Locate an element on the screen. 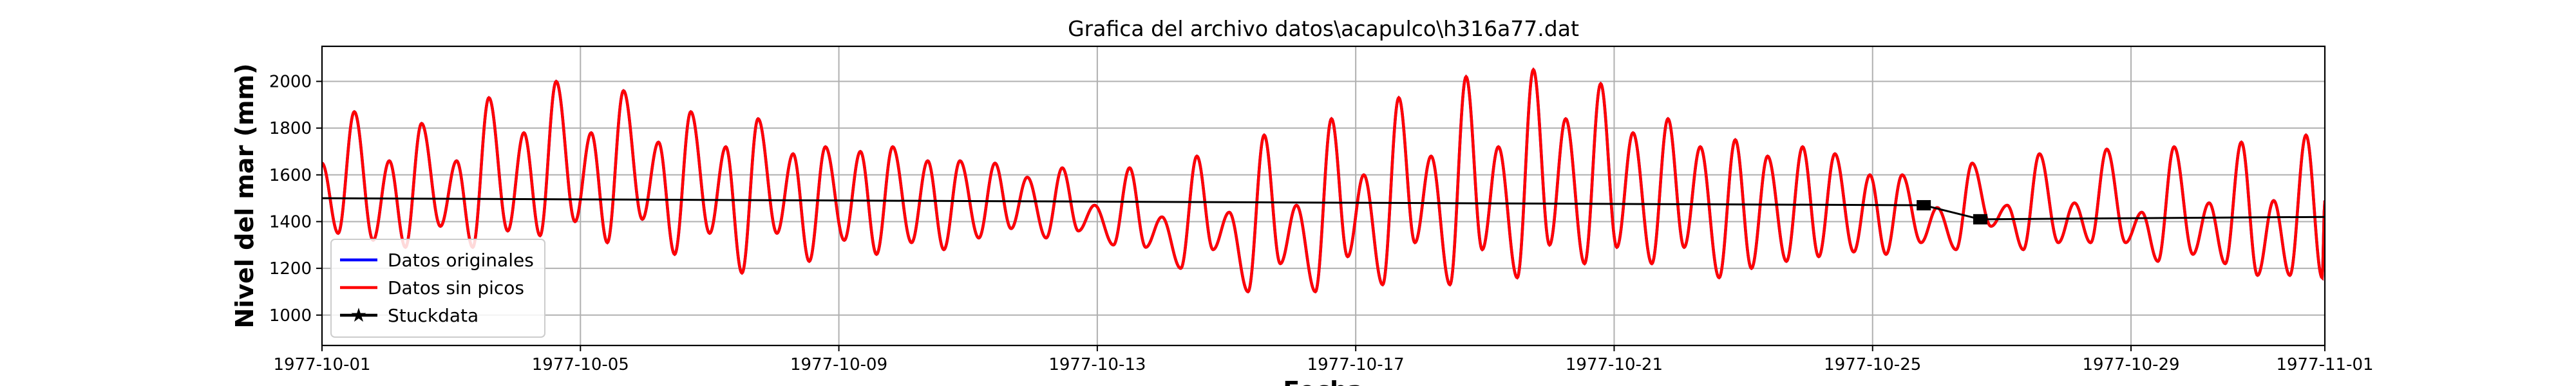 The height and width of the screenshot is (386, 2576). x-tick-label: 1977-10-01 is located at coordinates (321, 364).